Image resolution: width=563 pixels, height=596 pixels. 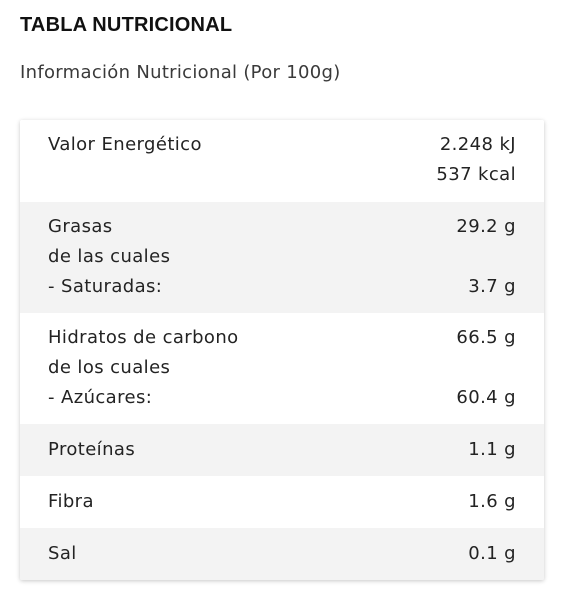 What do you see at coordinates (92, 449) in the screenshot?
I see `protein-label: Proteínas` at bounding box center [92, 449].